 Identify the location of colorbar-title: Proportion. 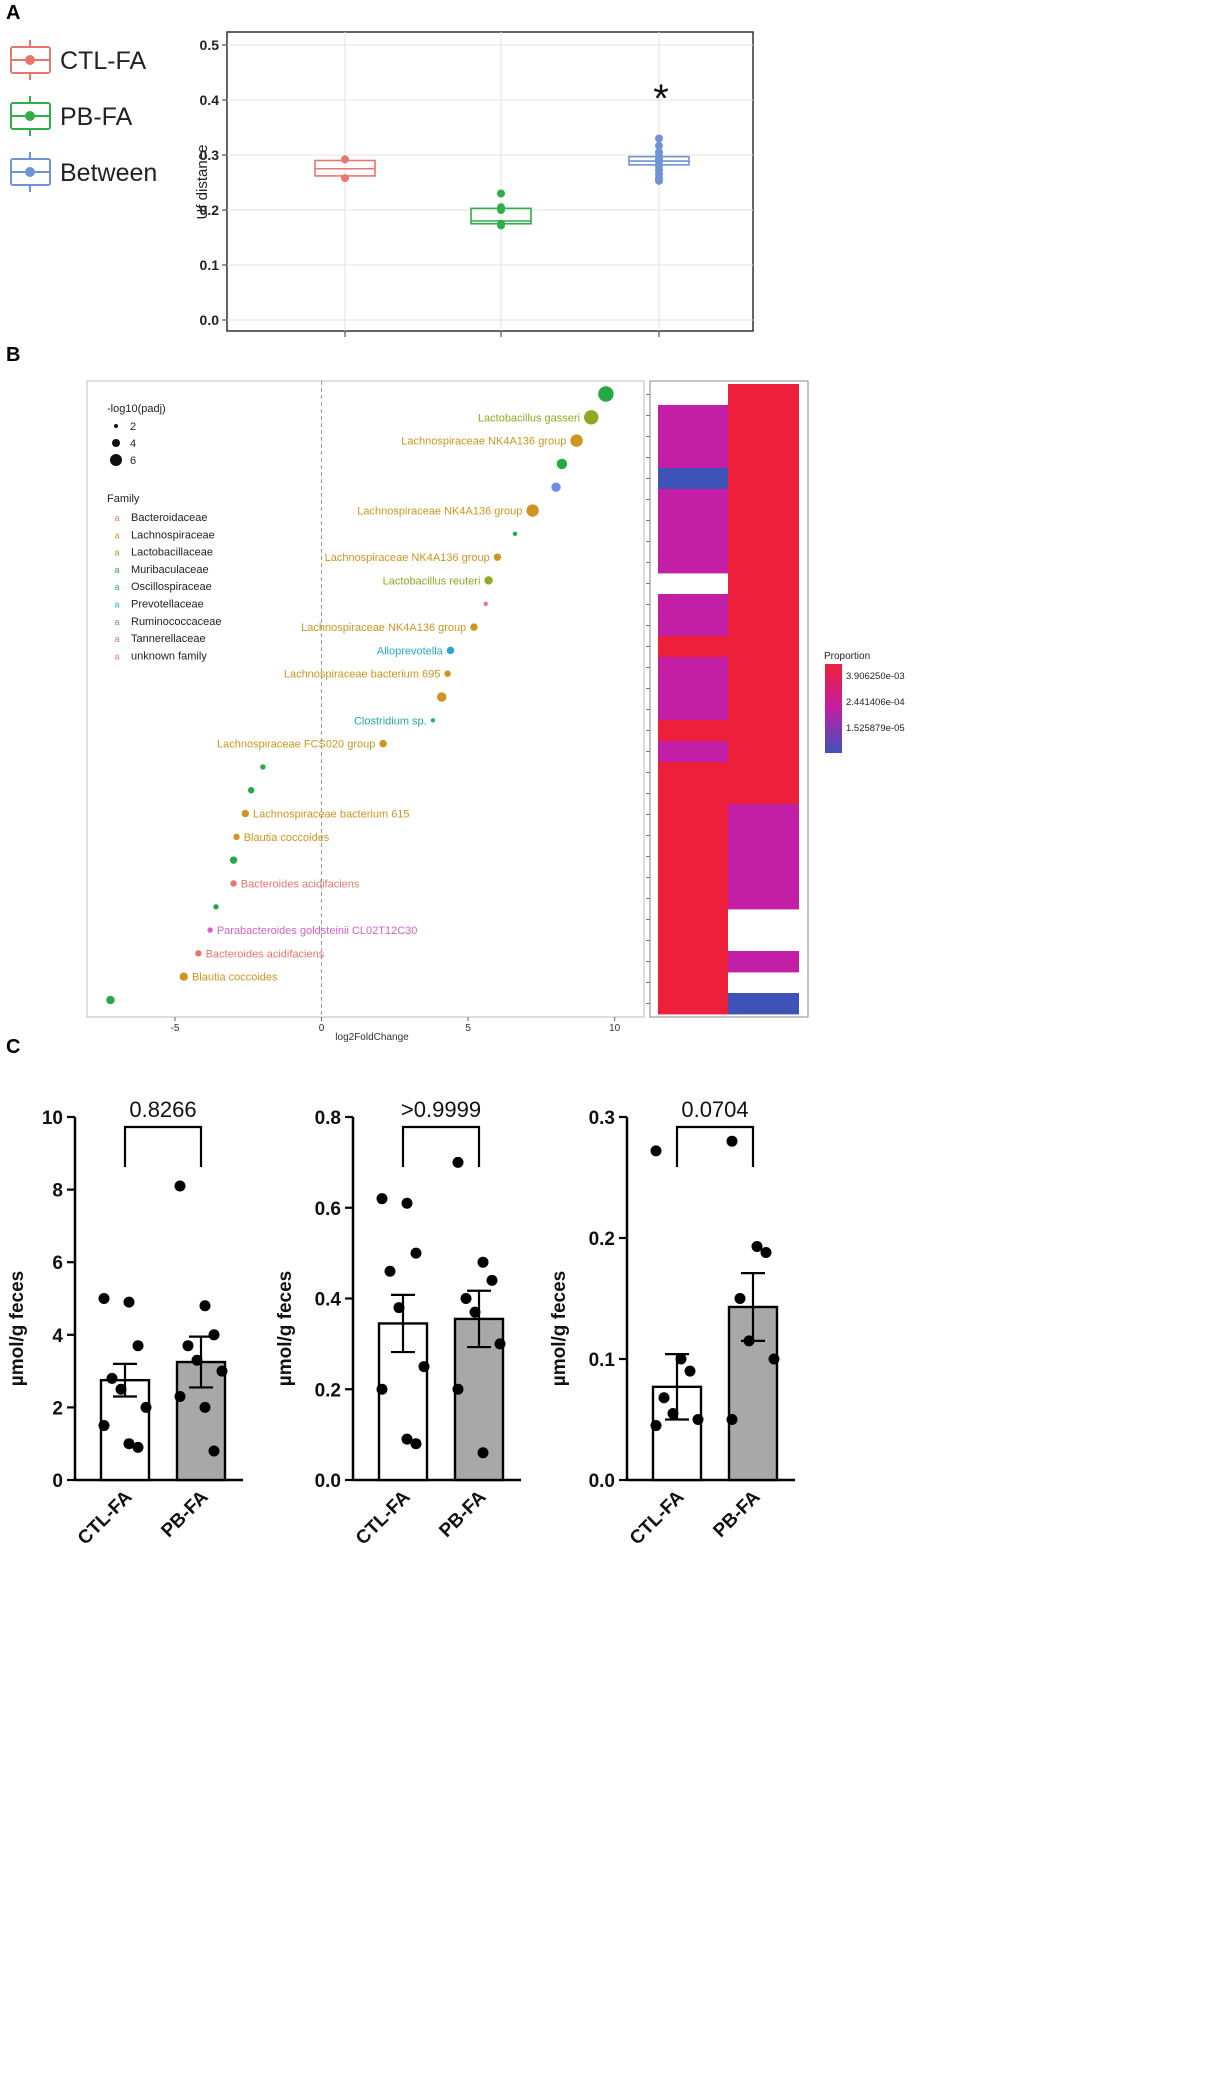
(847, 656).